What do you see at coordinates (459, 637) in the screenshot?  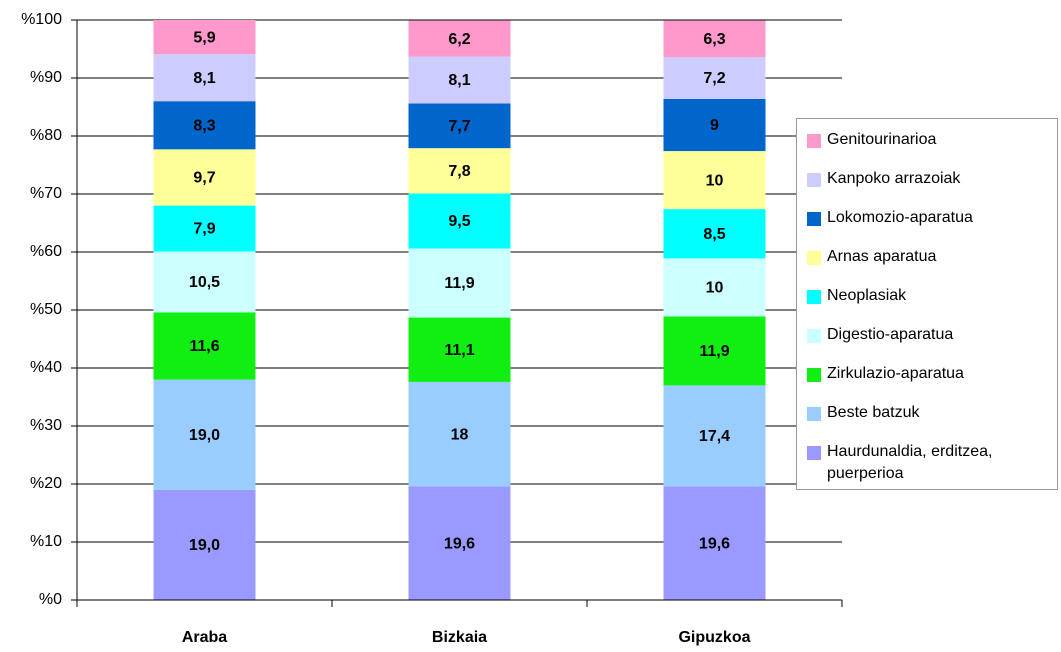 I see `x-tick-label: Bizkaia` at bounding box center [459, 637].